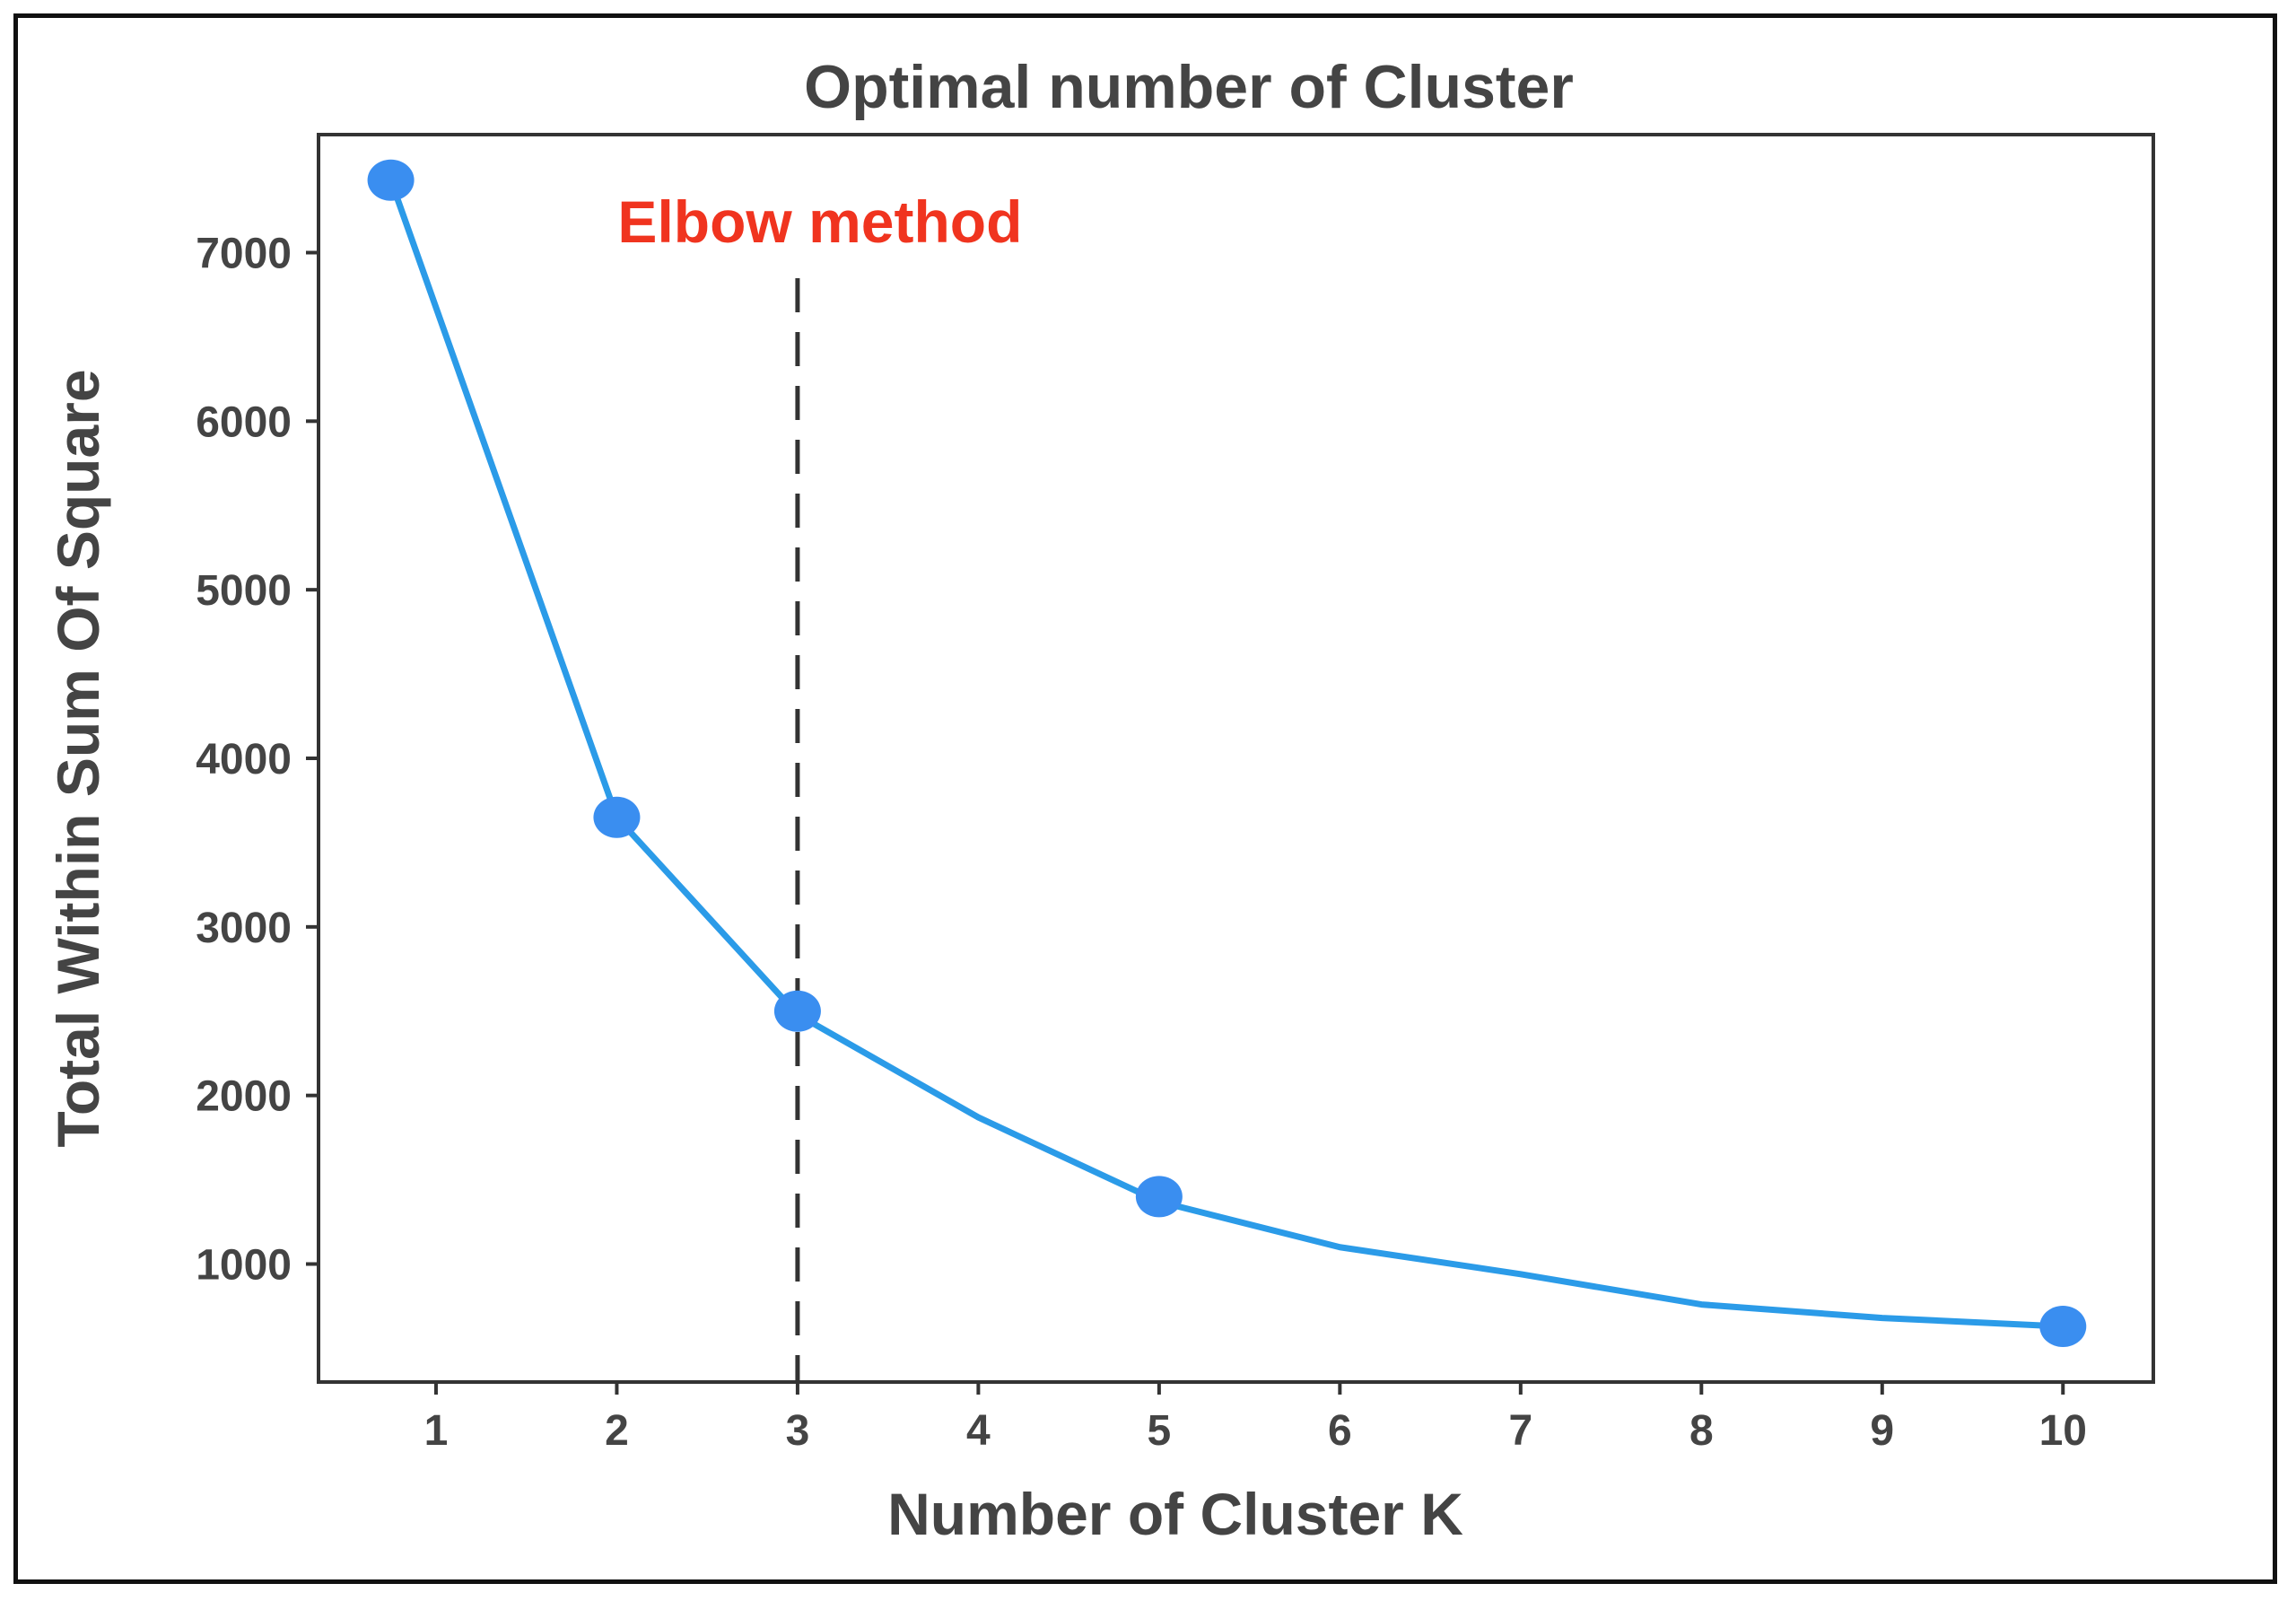  What do you see at coordinates (244, 253) in the screenshot?
I see `y-tick-label: 7000` at bounding box center [244, 253].